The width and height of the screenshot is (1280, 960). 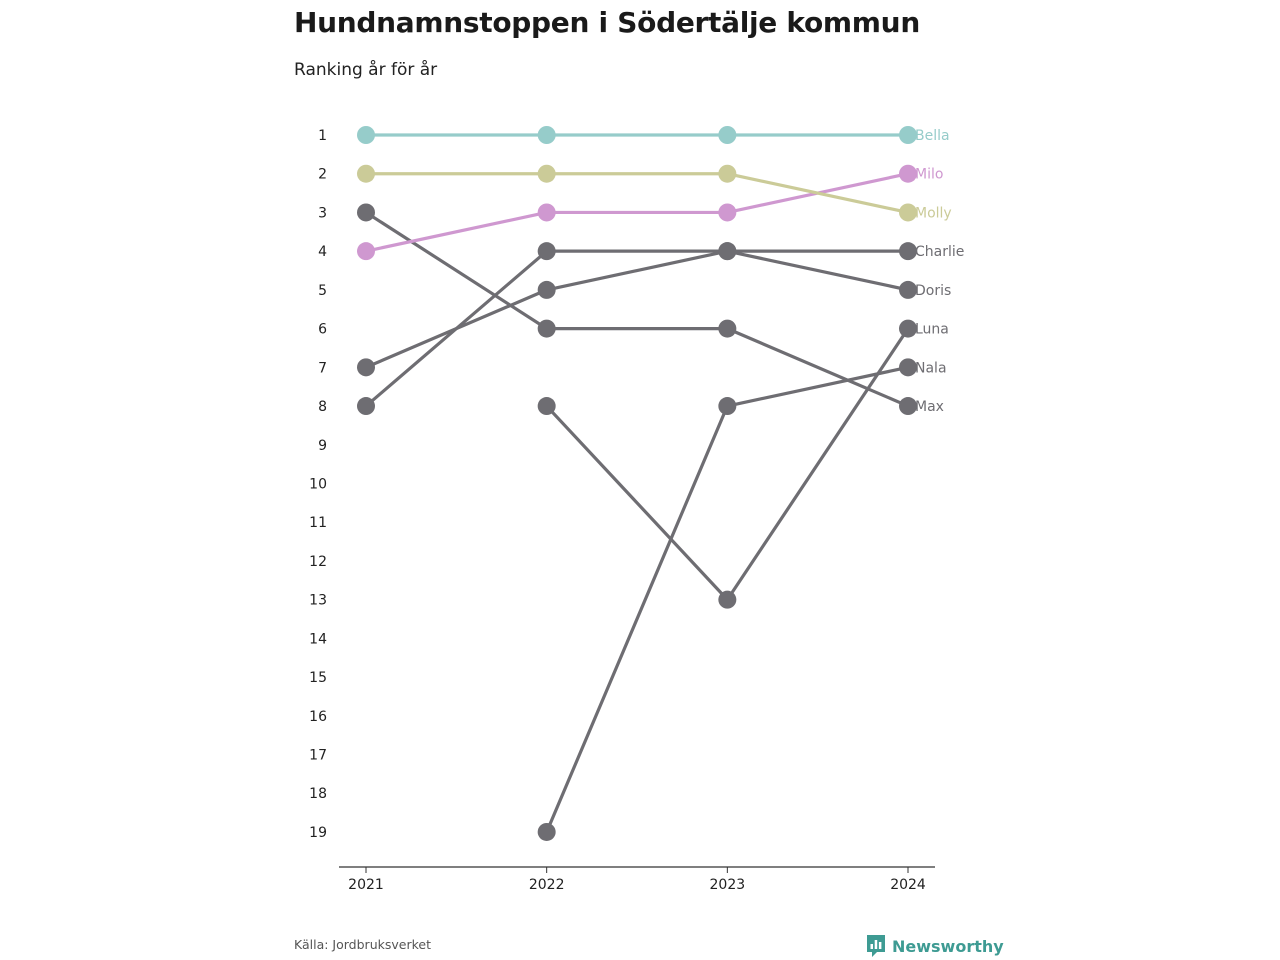 I want to click on series-label-milo: Milo, so click(x=929, y=175).